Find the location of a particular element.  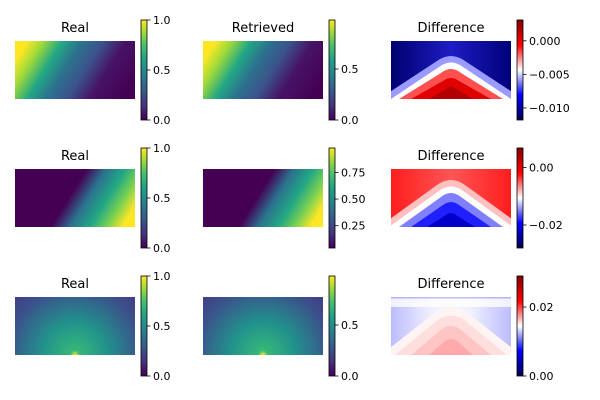

colorbar-tick-label: −0.02 is located at coordinates (546, 225).